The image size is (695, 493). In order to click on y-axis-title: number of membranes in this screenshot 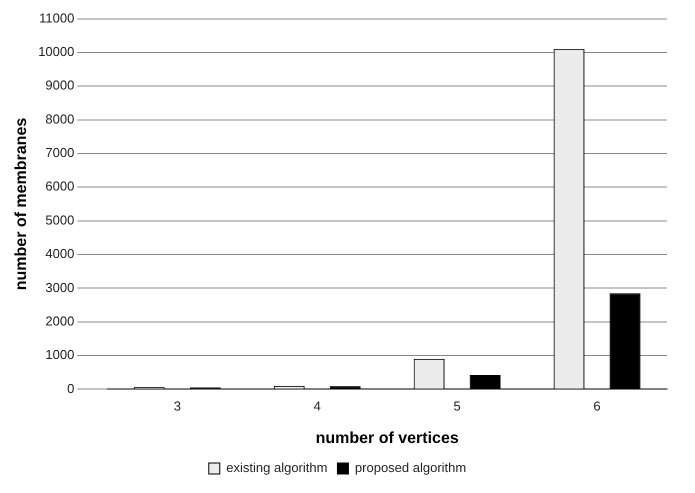, I will do `click(21, 204)`.